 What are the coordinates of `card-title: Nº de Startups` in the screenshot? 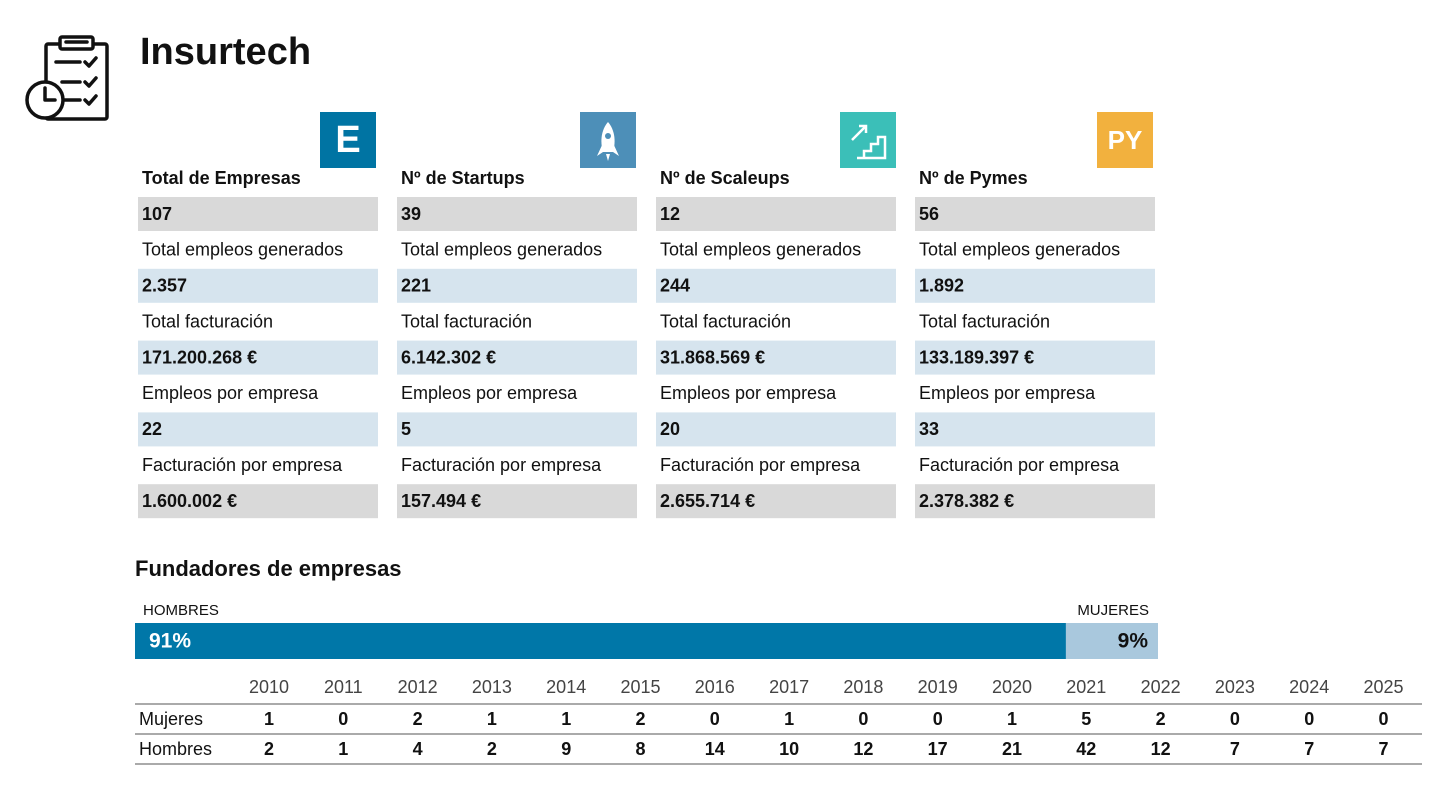 It's located at (463, 178).